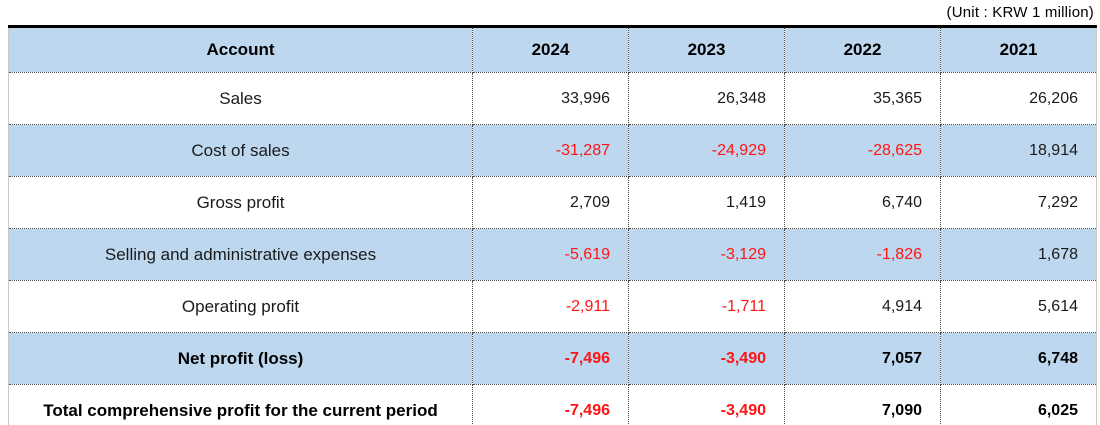 The width and height of the screenshot is (1100, 425). What do you see at coordinates (1018, 358) in the screenshot?
I see `value-cell: 6,748` at bounding box center [1018, 358].